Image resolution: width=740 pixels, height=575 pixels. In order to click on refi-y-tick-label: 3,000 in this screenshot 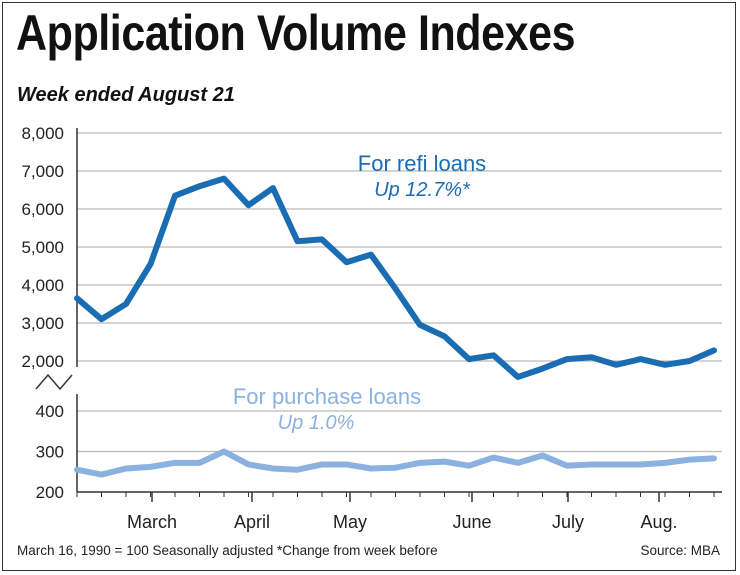, I will do `click(42, 323)`.